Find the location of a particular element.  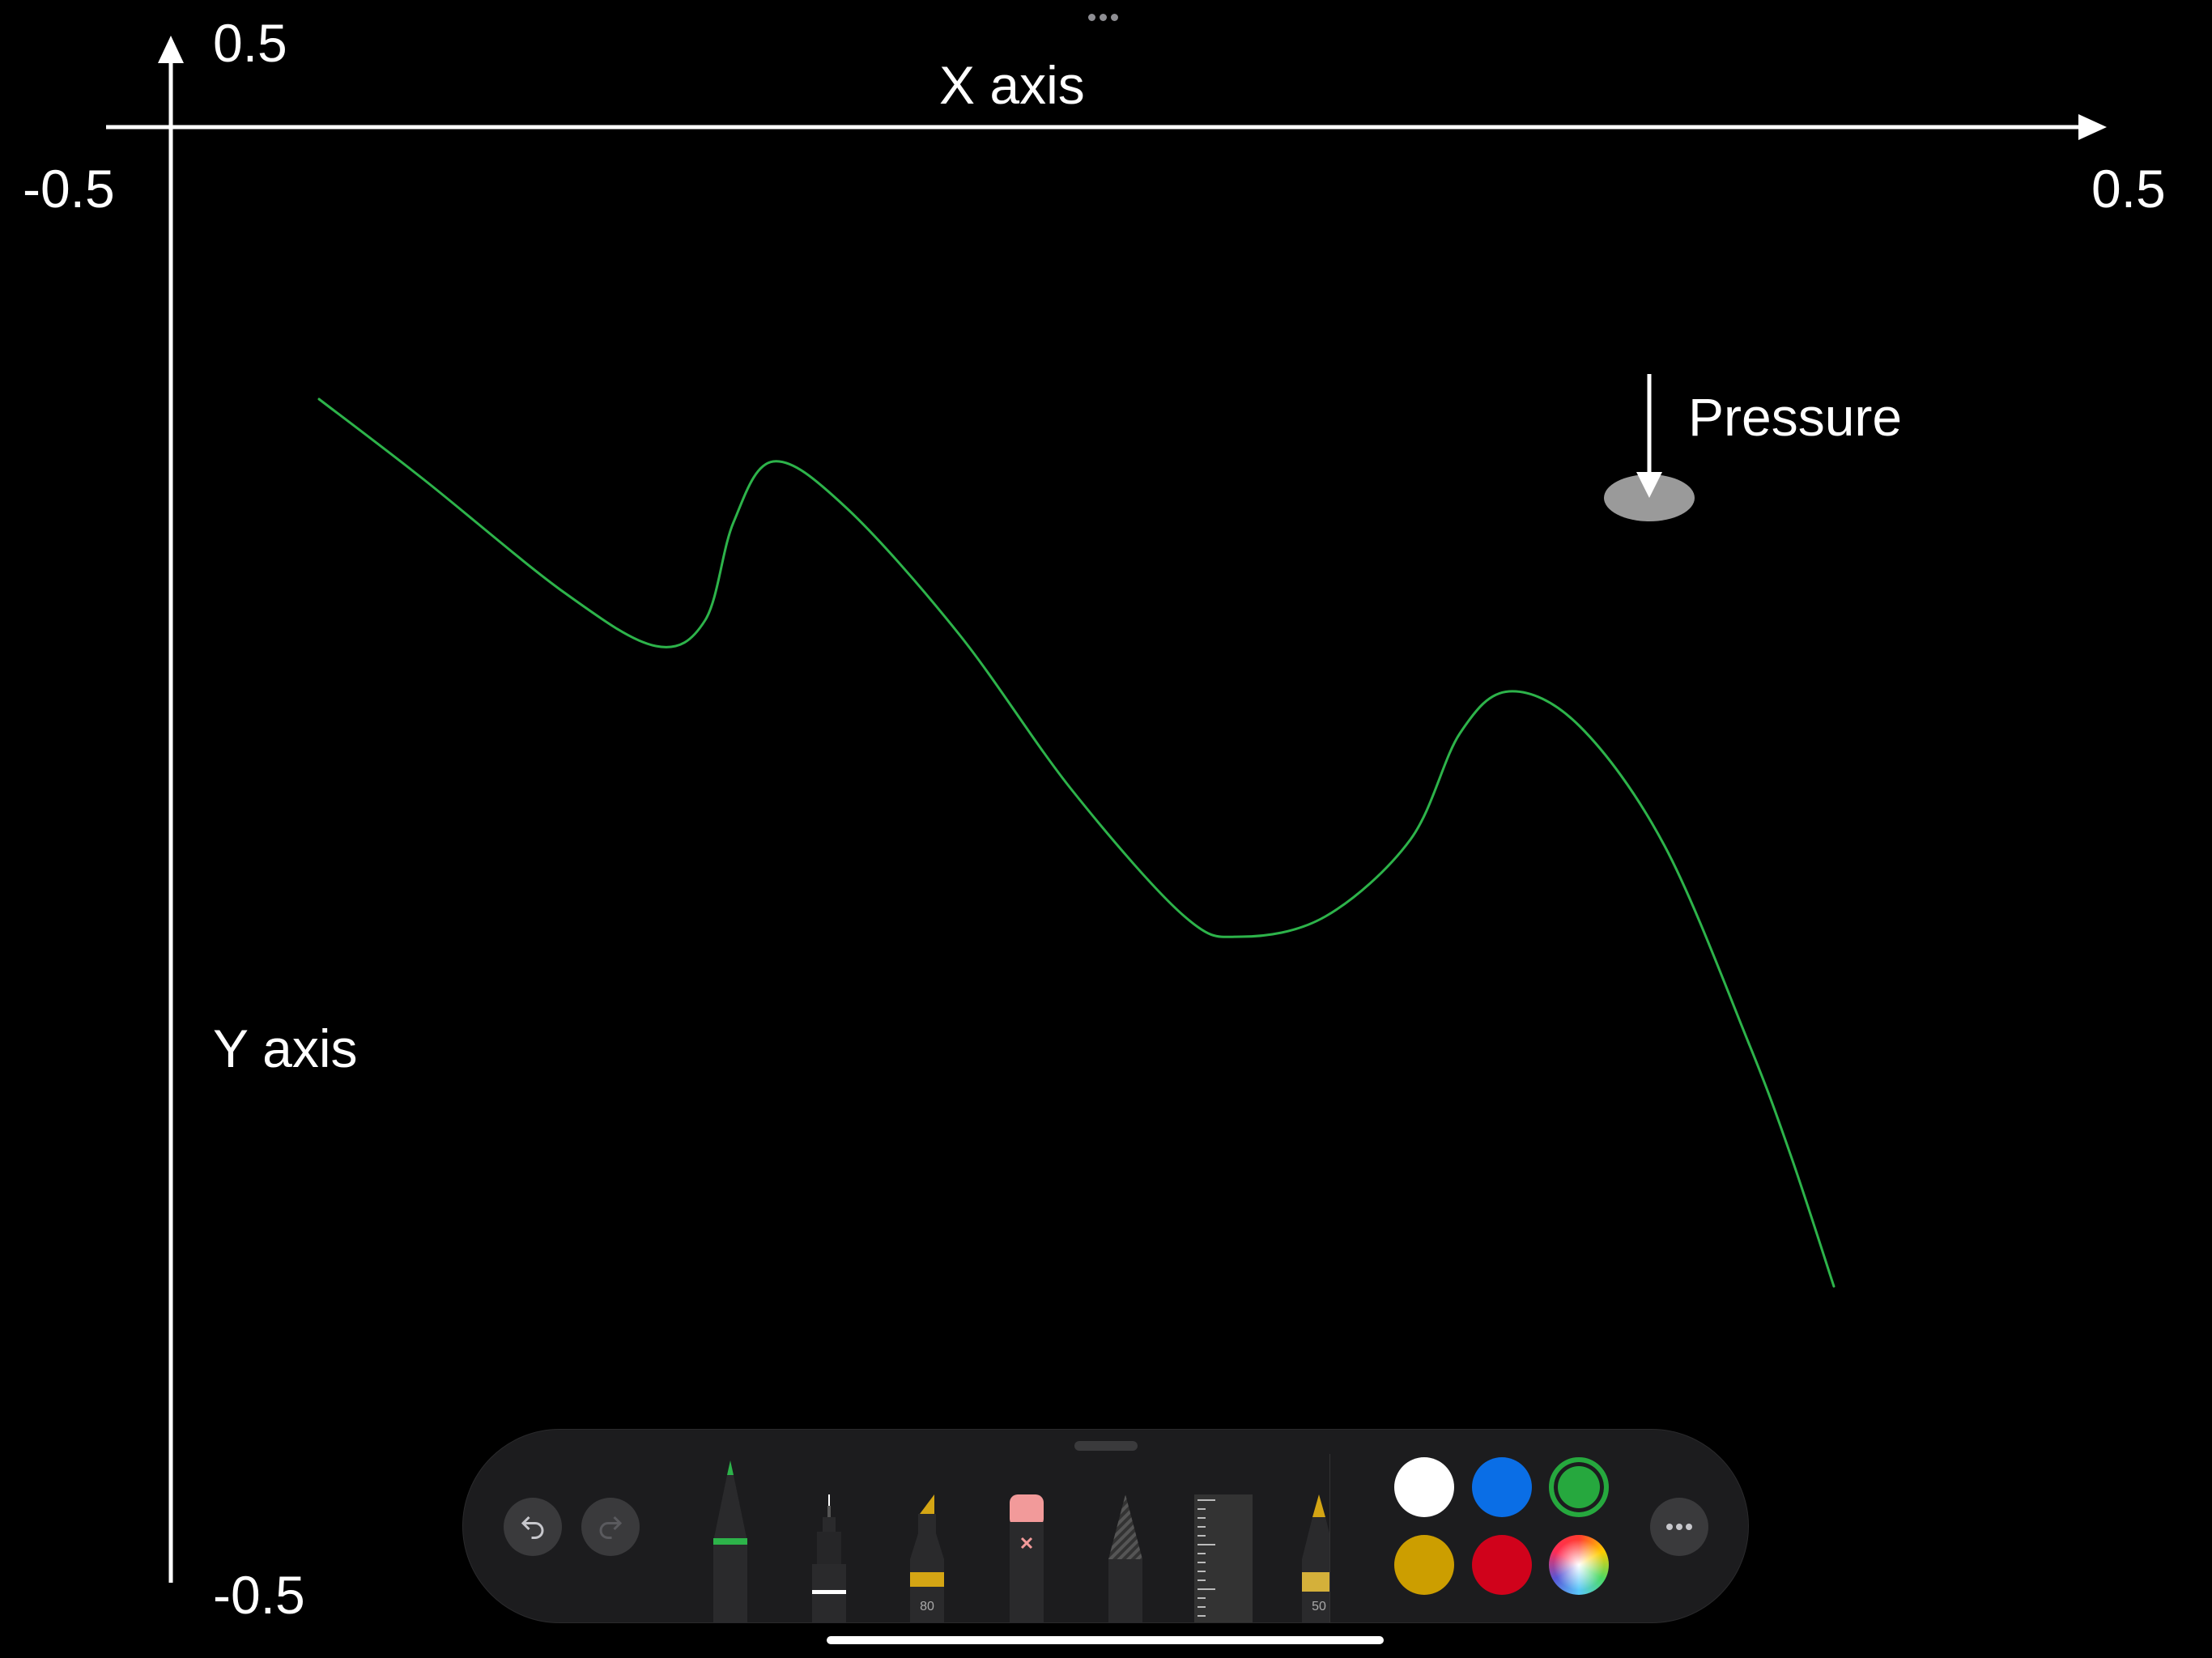

undo-arrow-icon is located at coordinates (532, 1527).